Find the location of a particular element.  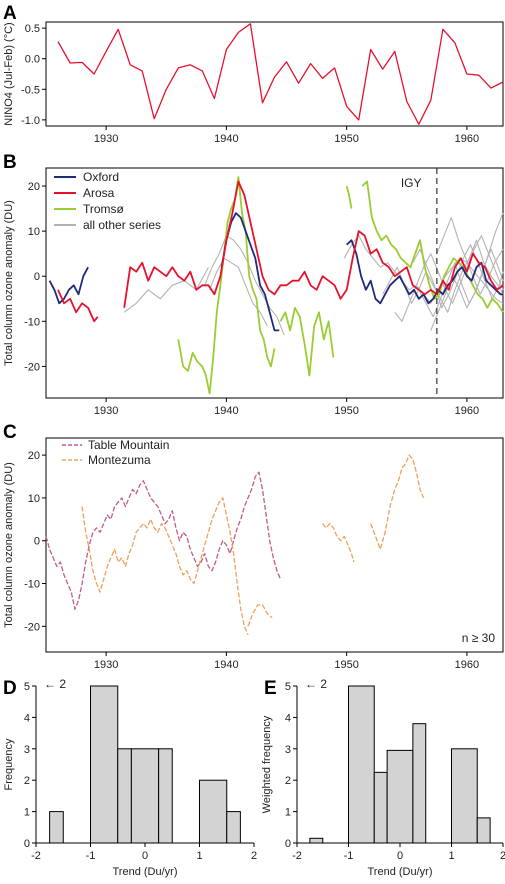

y-tick-label: 20 is located at coordinates (34, 187).